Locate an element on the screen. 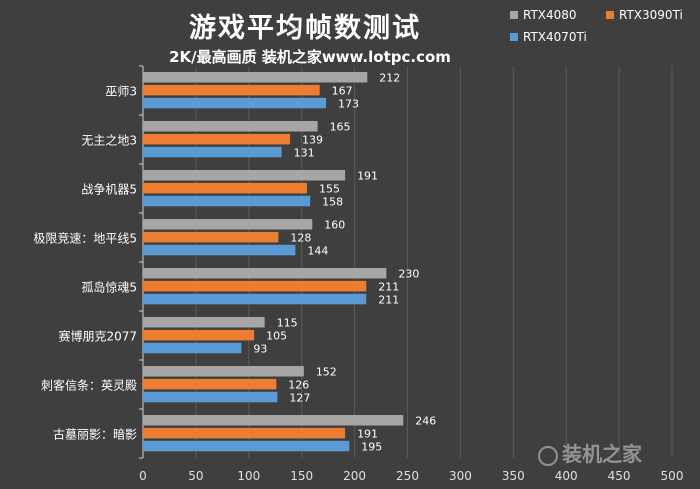 Image resolution: width=700 pixels, height=489 pixels. chart-title: 游戏平均帧数测试 is located at coordinates (305, 28).